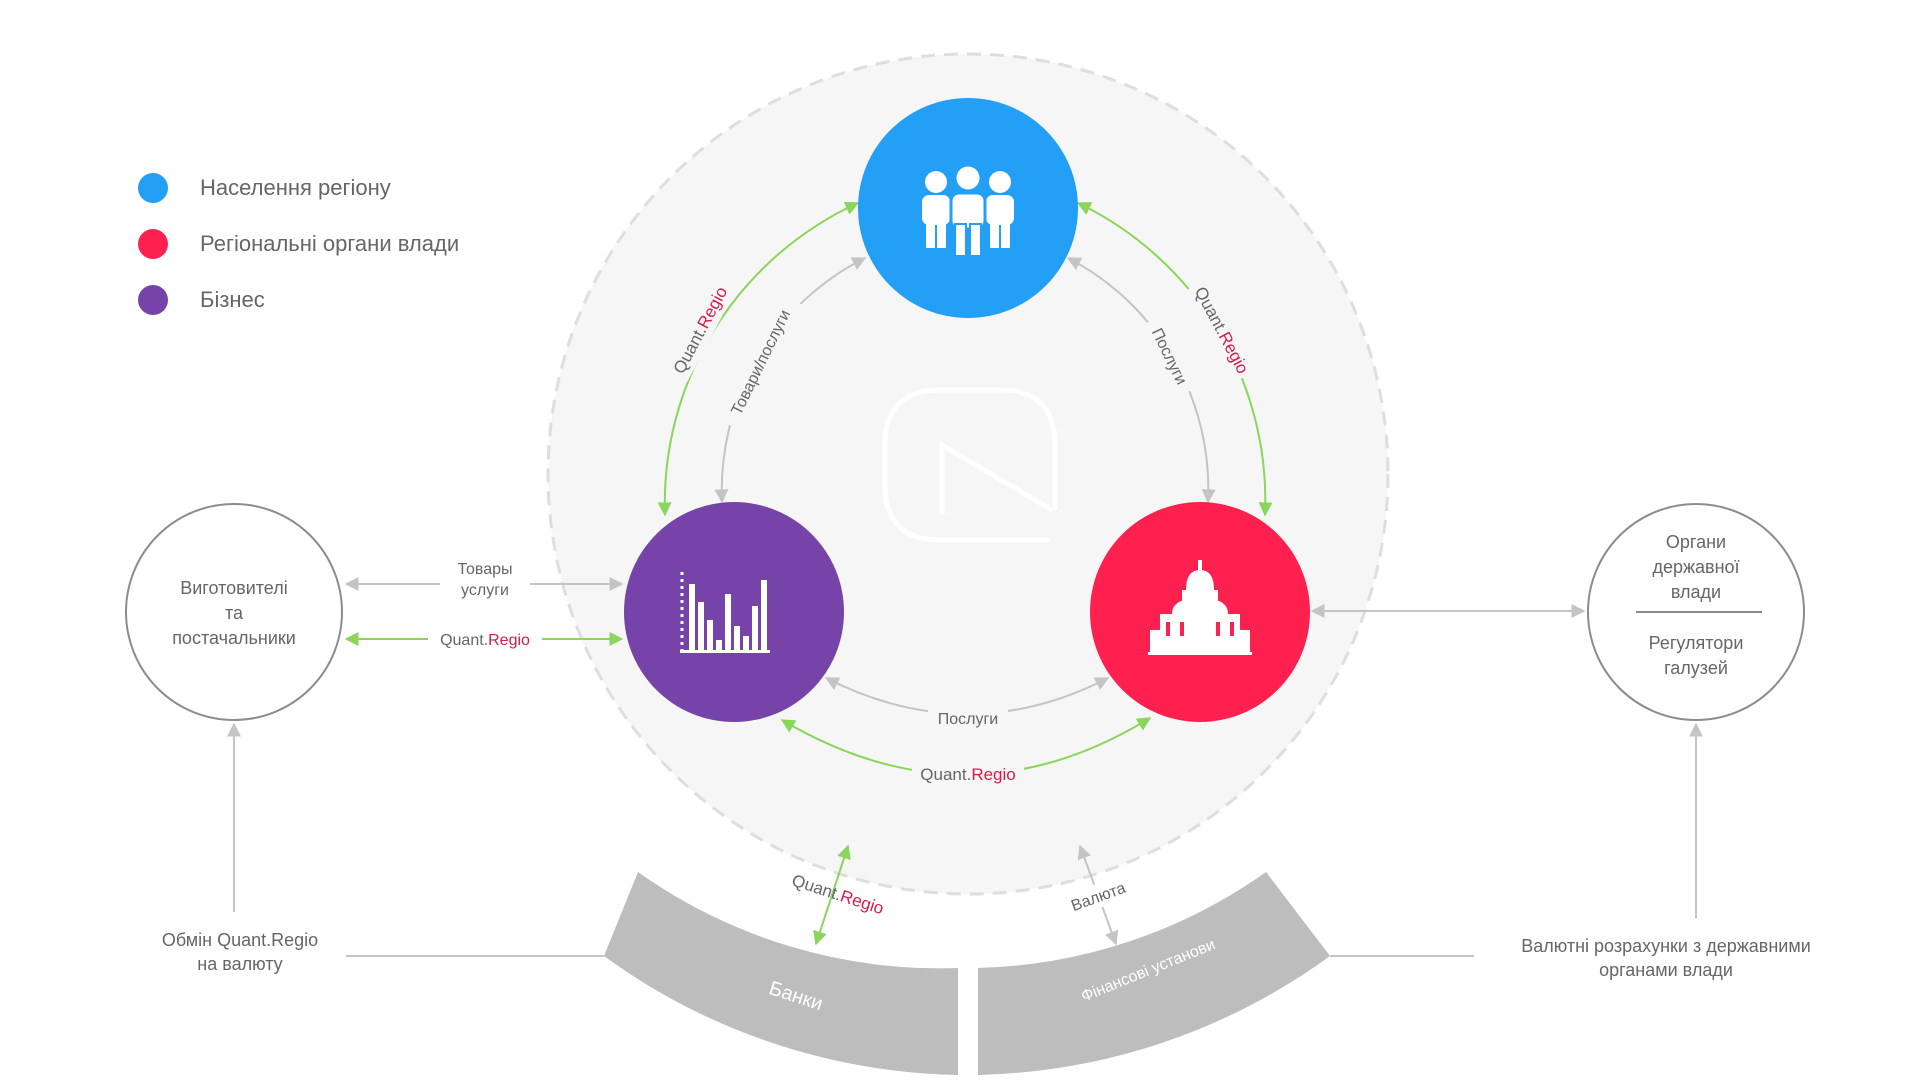 Image resolution: width=1920 pixels, height=1080 pixels. Describe the element at coordinates (153, 244) in the screenshot. I see `legend-dot-authorities` at that location.